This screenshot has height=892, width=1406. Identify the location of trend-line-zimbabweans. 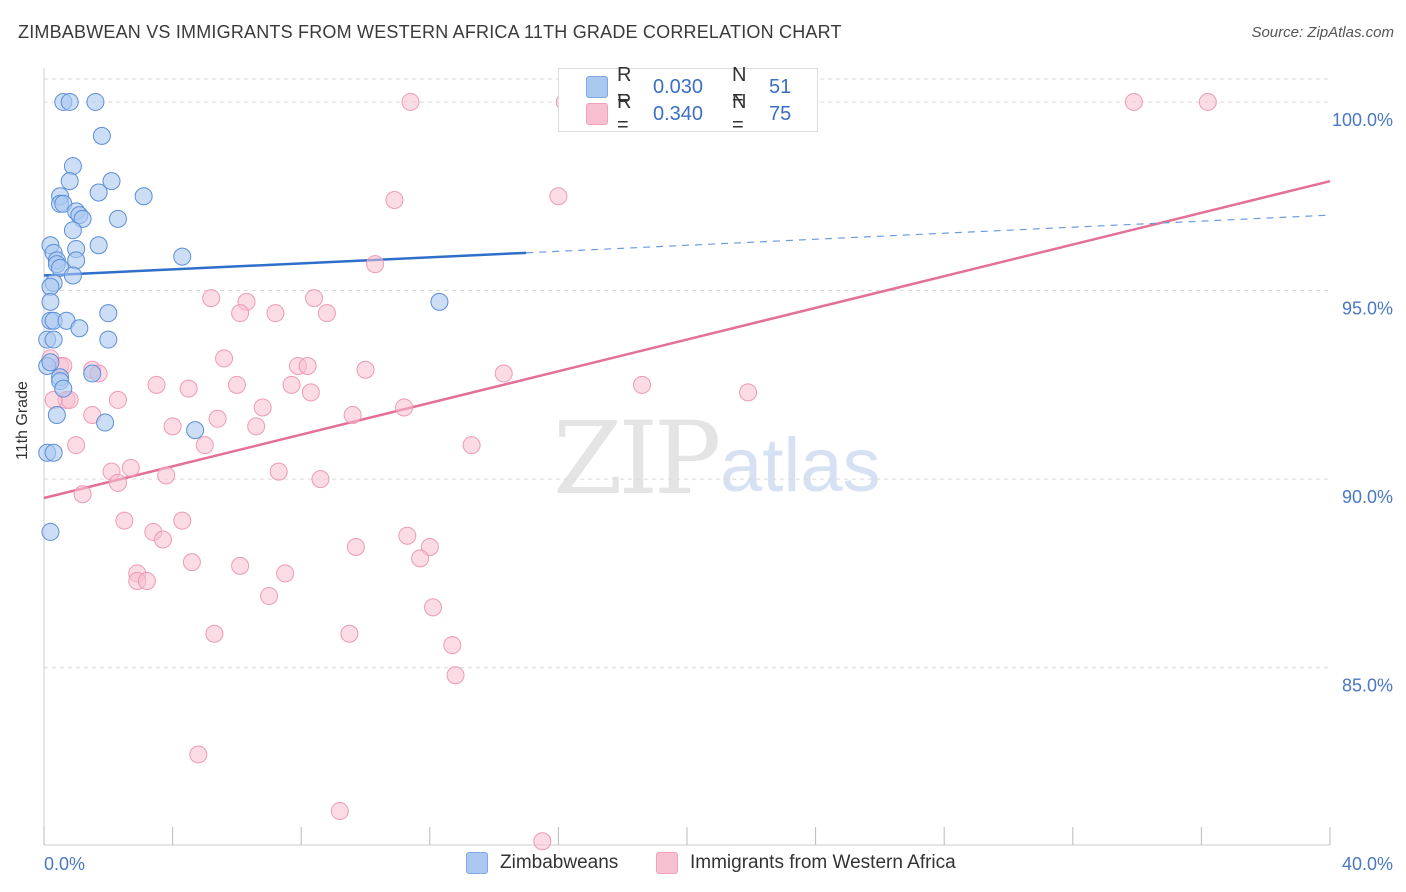
(285, 264).